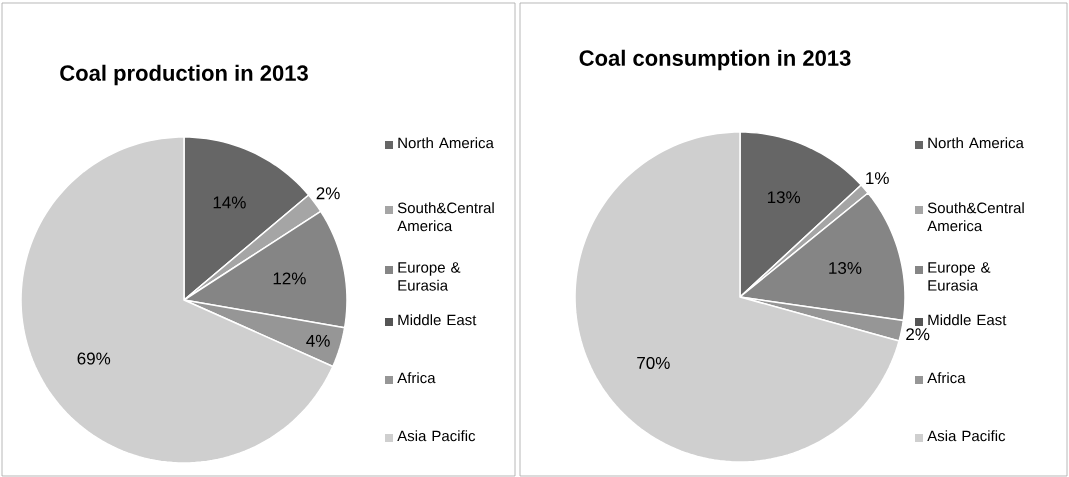 Image resolution: width=1069 pixels, height=477 pixels. Describe the element at coordinates (289, 278) in the screenshot. I see `data-label: 12%` at that location.